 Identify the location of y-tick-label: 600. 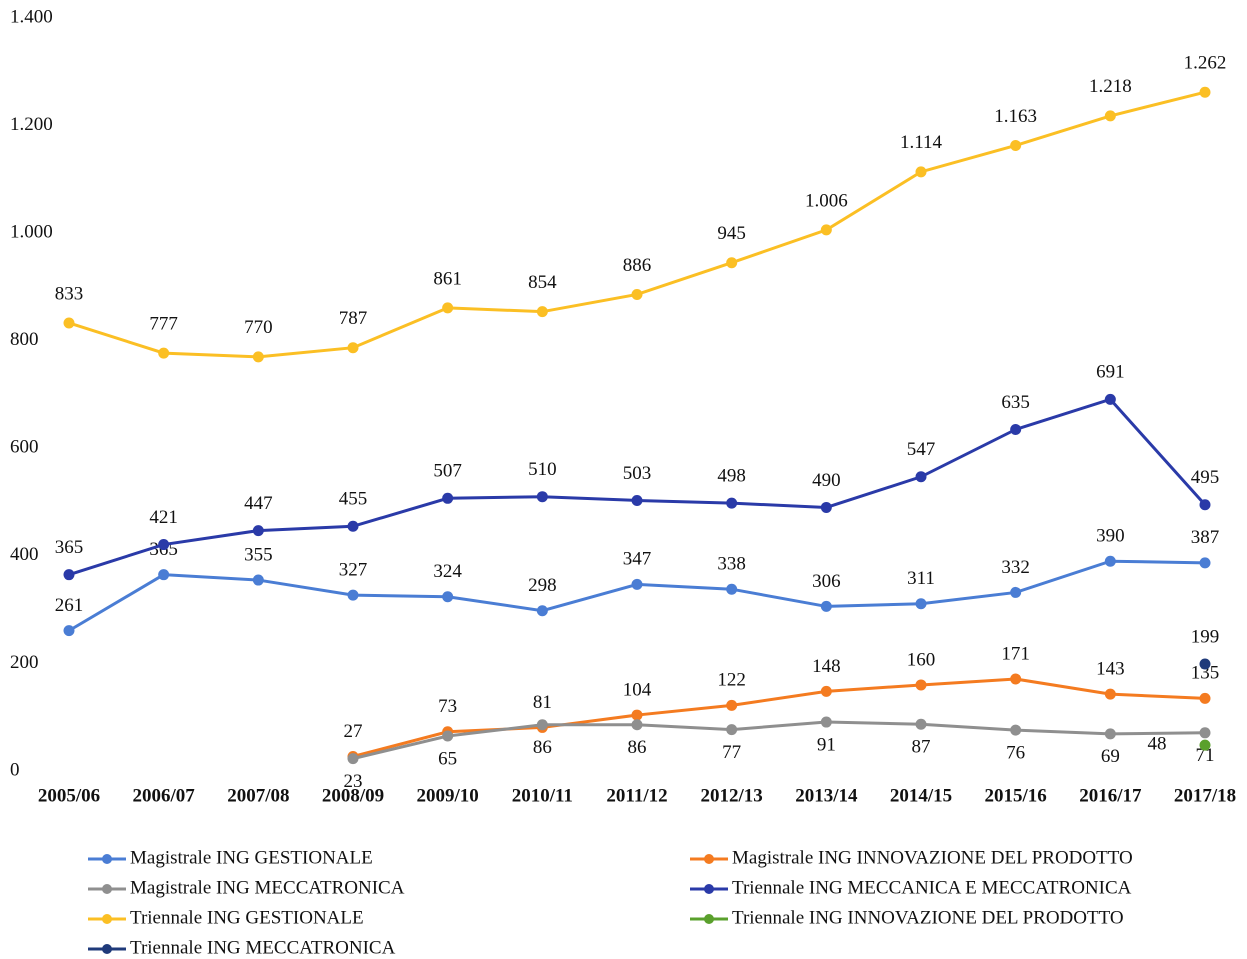
(24, 447).